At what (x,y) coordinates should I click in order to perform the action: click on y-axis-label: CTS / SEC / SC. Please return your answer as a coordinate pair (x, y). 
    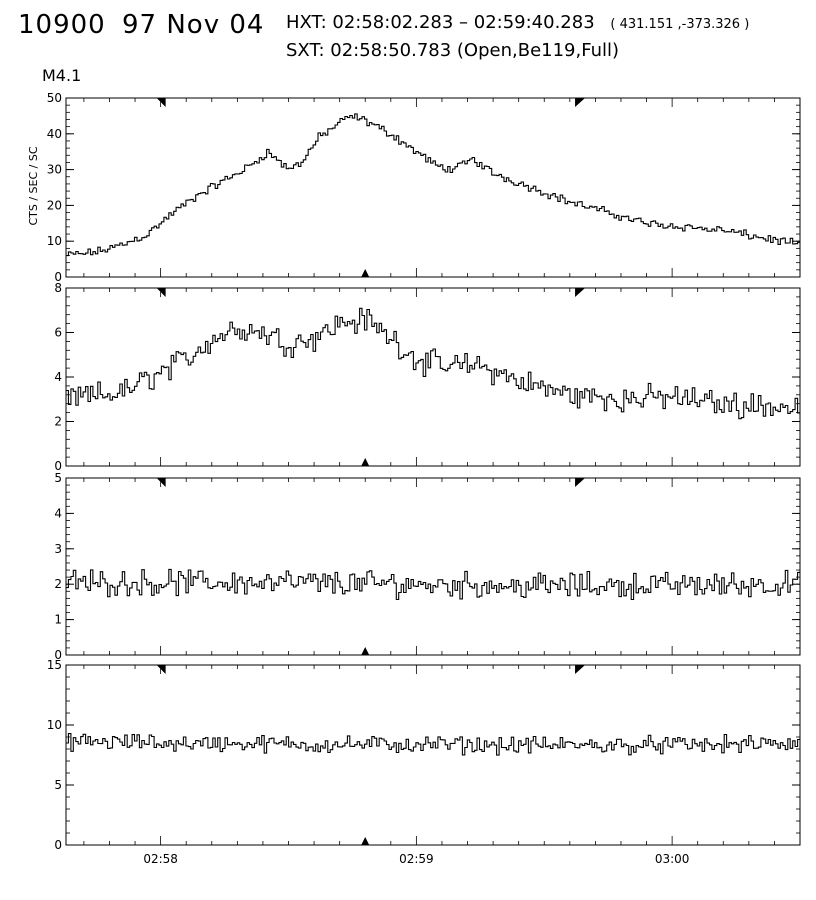
    Looking at the image, I should click on (33, 185).